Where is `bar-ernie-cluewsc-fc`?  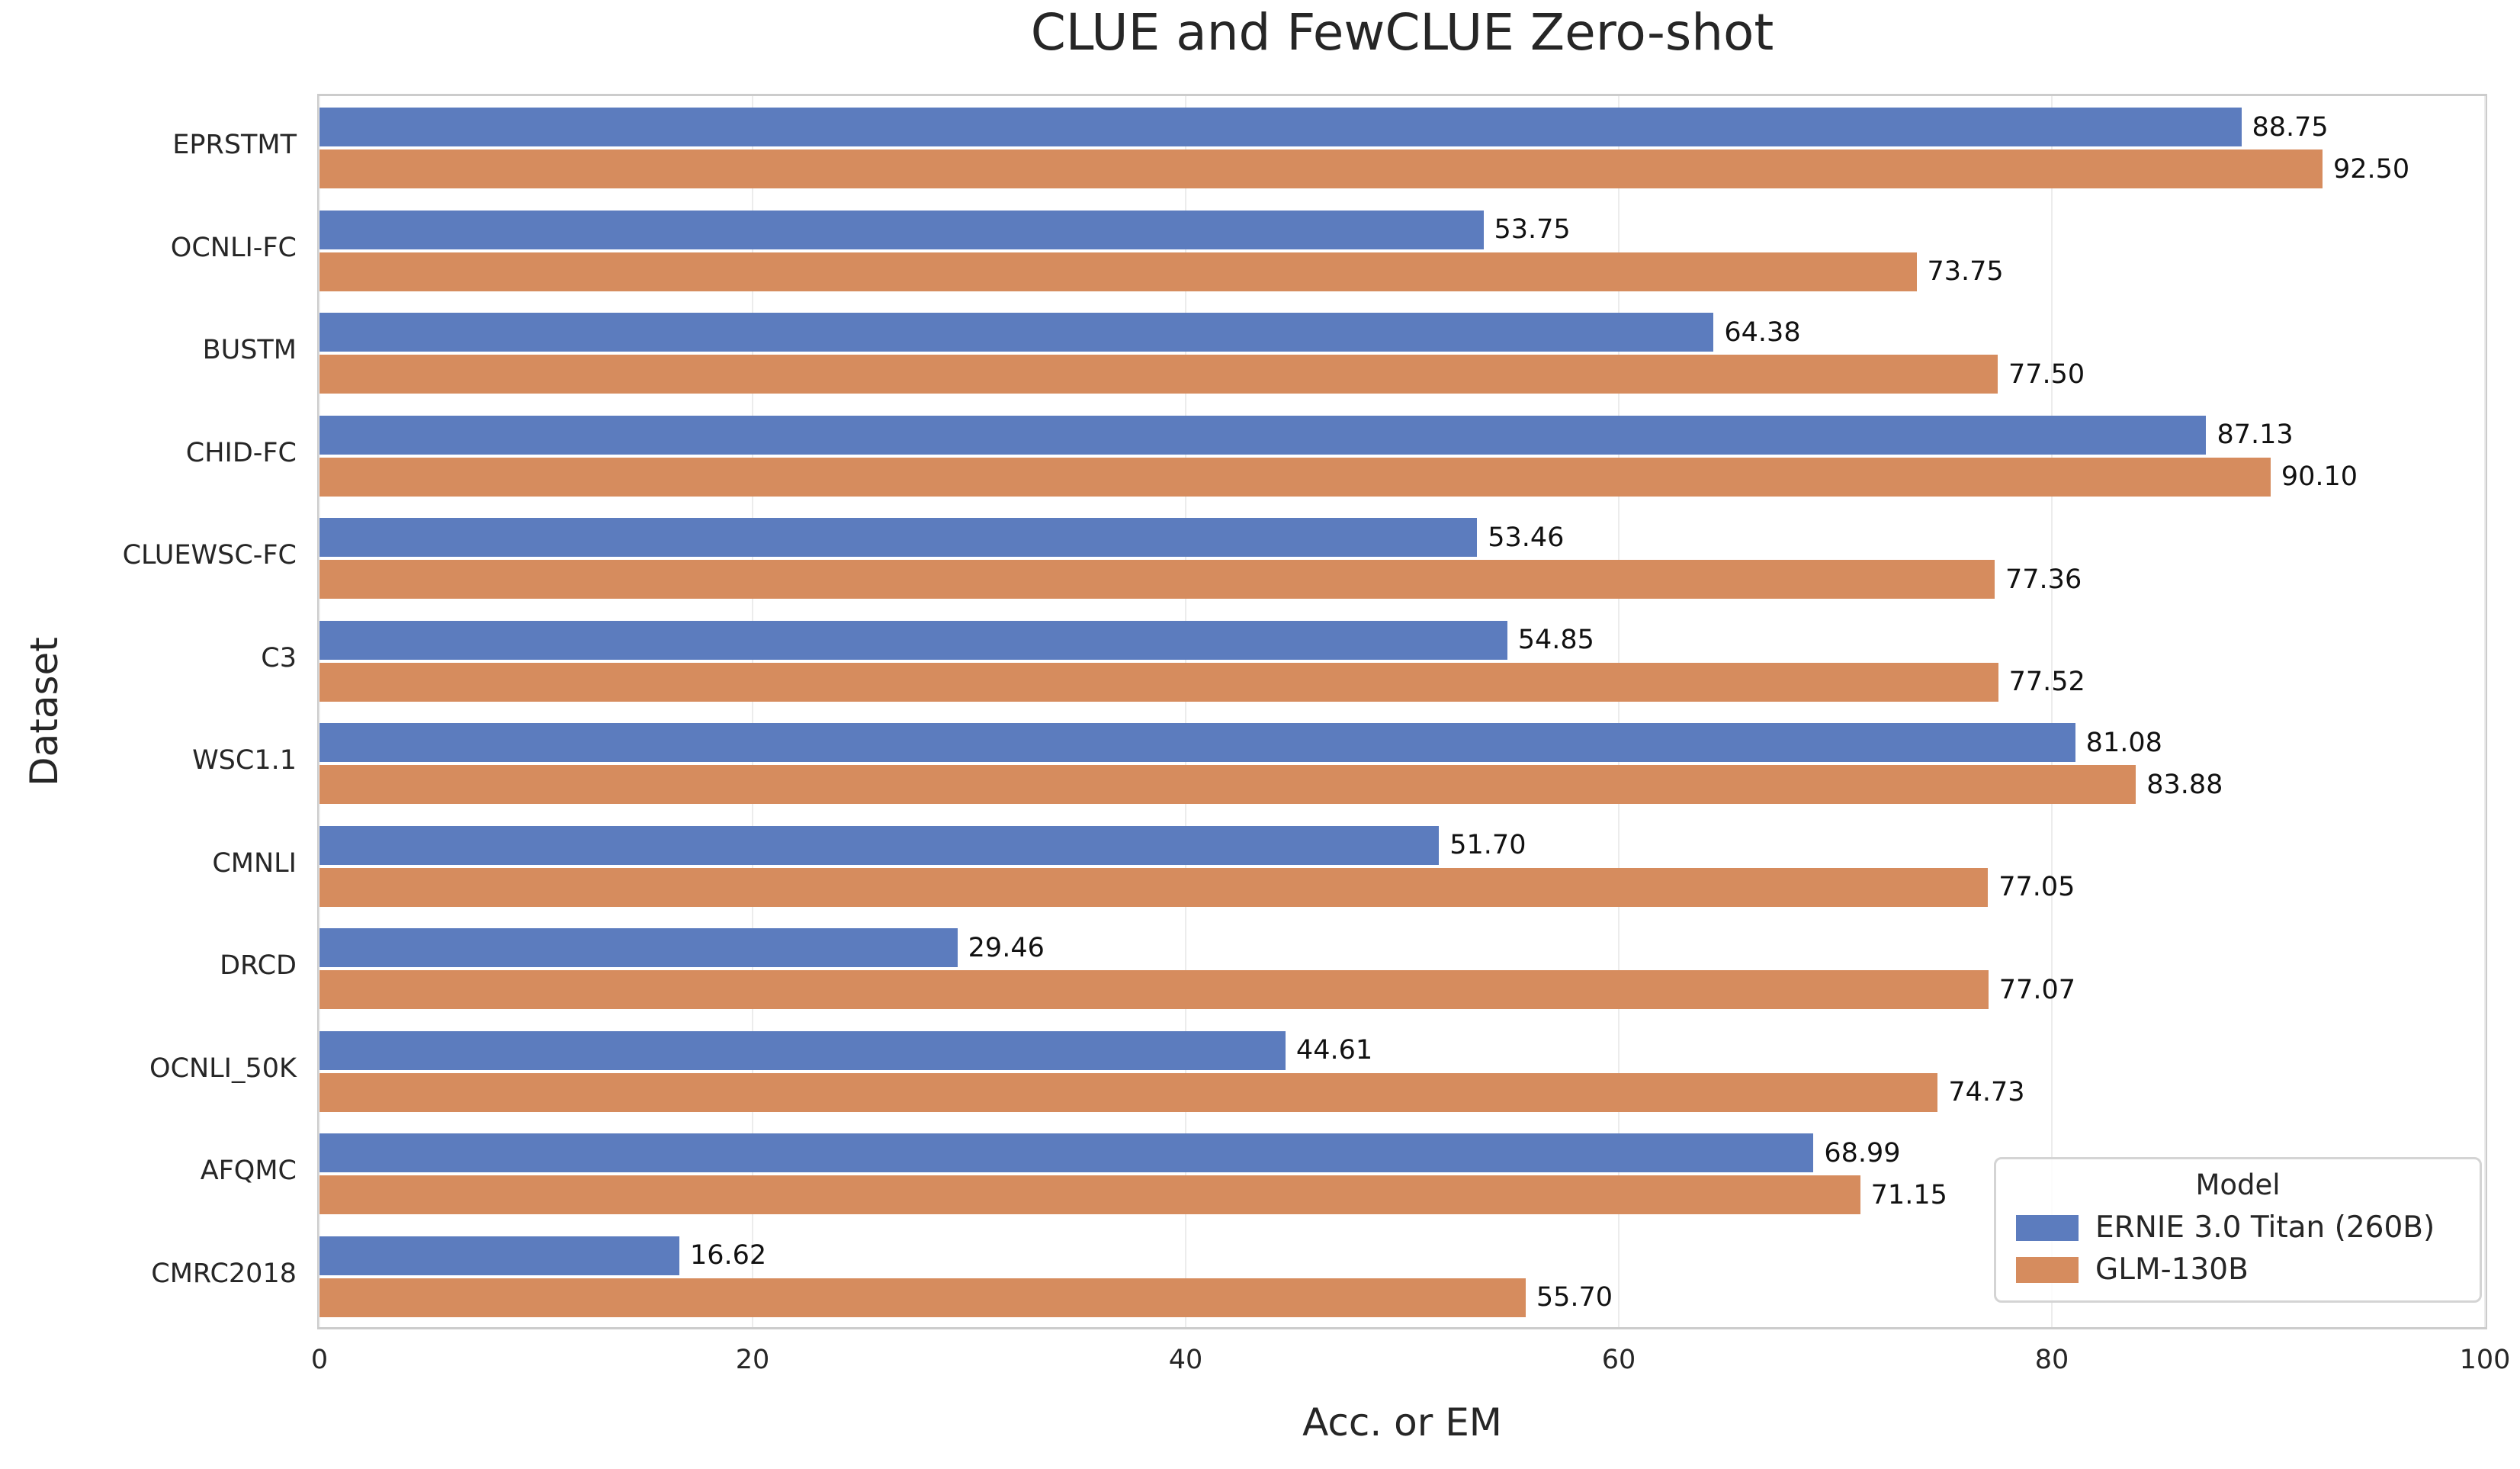 bar-ernie-cluewsc-fc is located at coordinates (898, 537).